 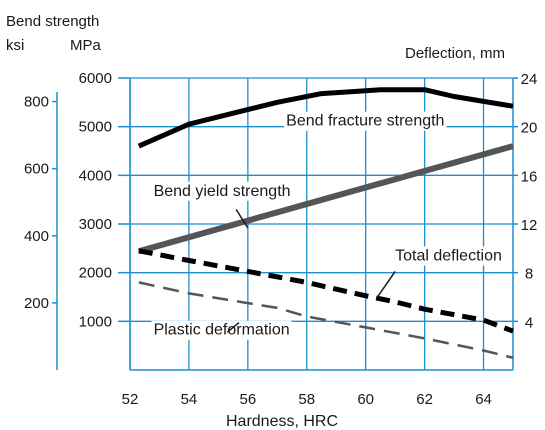 I want to click on total-deflection-leader-line, so click(x=386, y=284).